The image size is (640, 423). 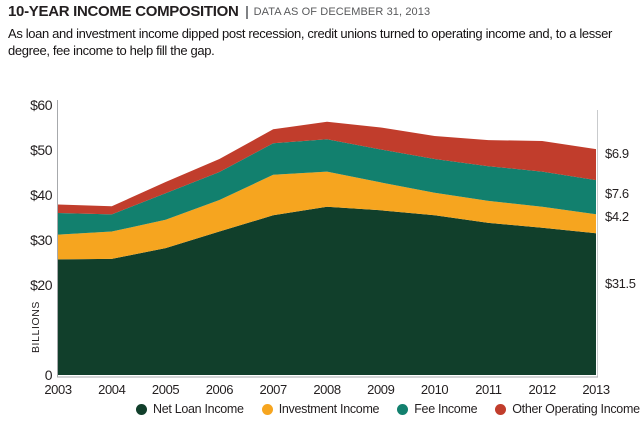 I want to click on data-as-of-label: DATA AS OF DECEMBER 31, 2013, so click(x=342, y=12).